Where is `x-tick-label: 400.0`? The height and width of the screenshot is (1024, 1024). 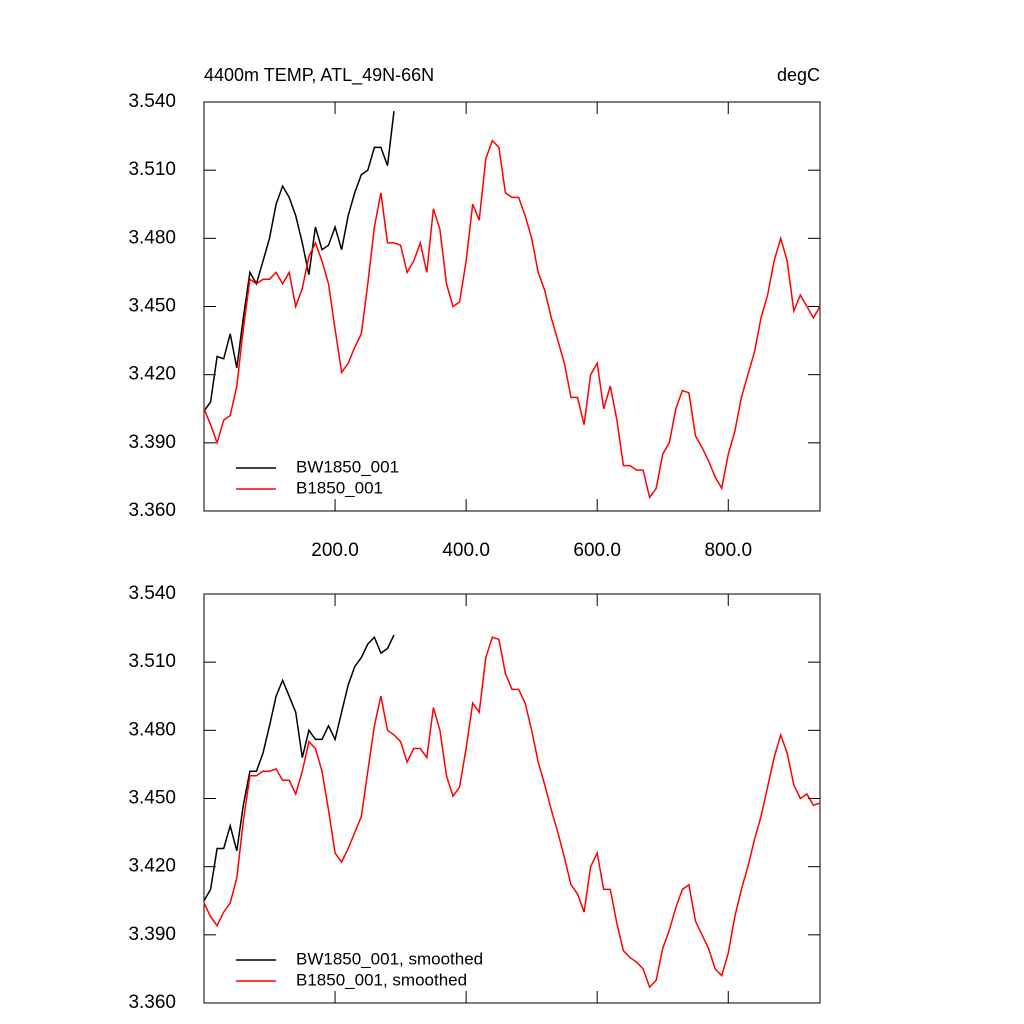 x-tick-label: 400.0 is located at coordinates (466, 550).